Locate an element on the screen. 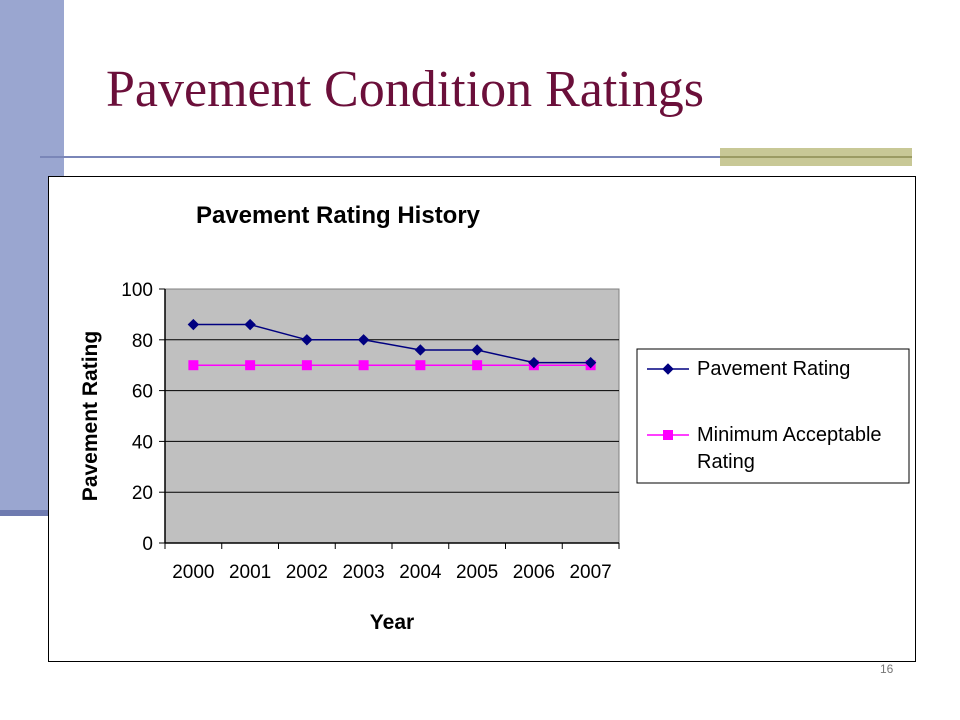 Image resolution: width=960 pixels, height=720 pixels. legend-label-minimum-acceptable-line1: Minimum Acceptable is located at coordinates (789, 435).